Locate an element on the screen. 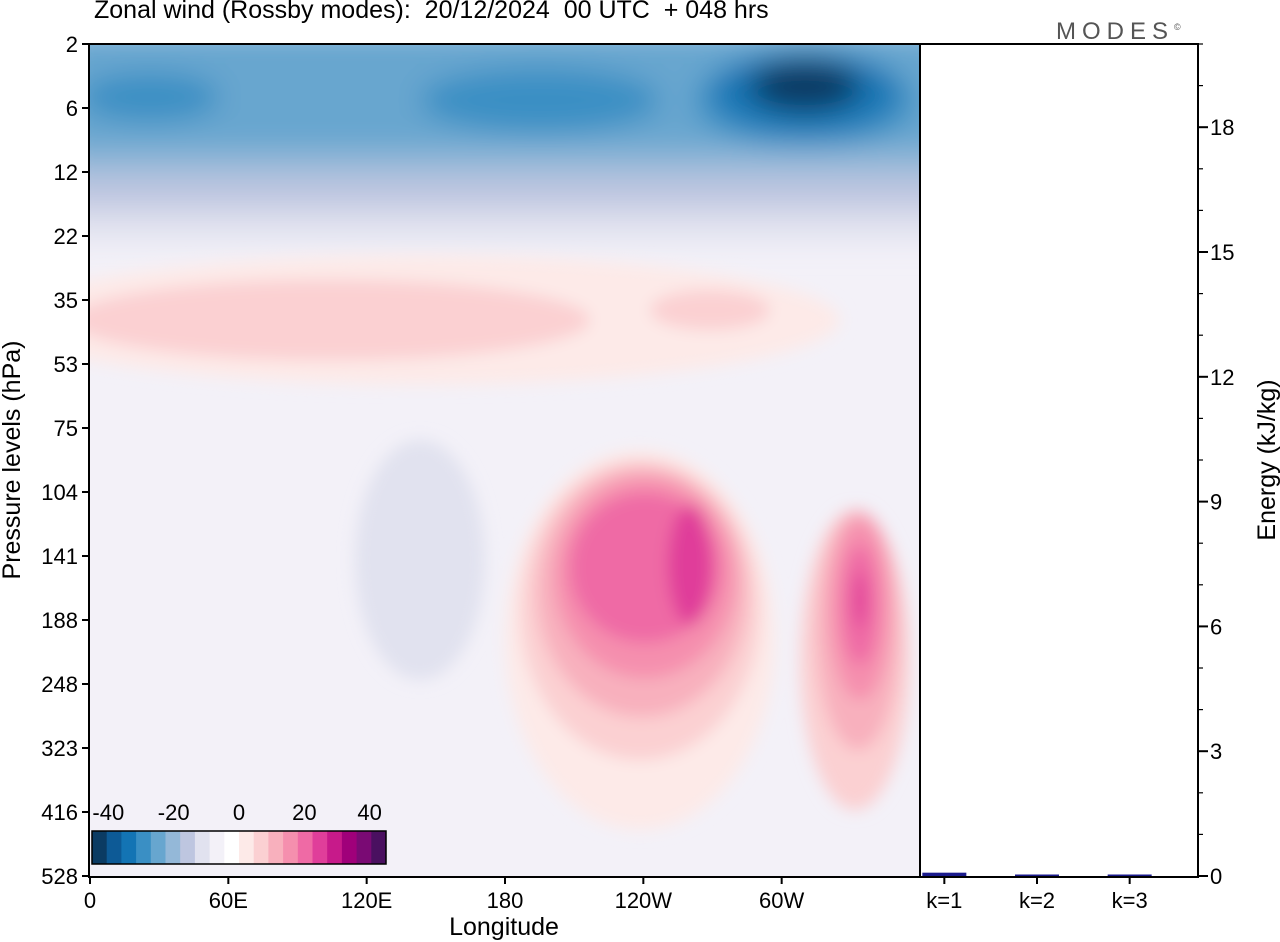 The image size is (1280, 942). energy-tick-label: 0 is located at coordinates (1216, 876).